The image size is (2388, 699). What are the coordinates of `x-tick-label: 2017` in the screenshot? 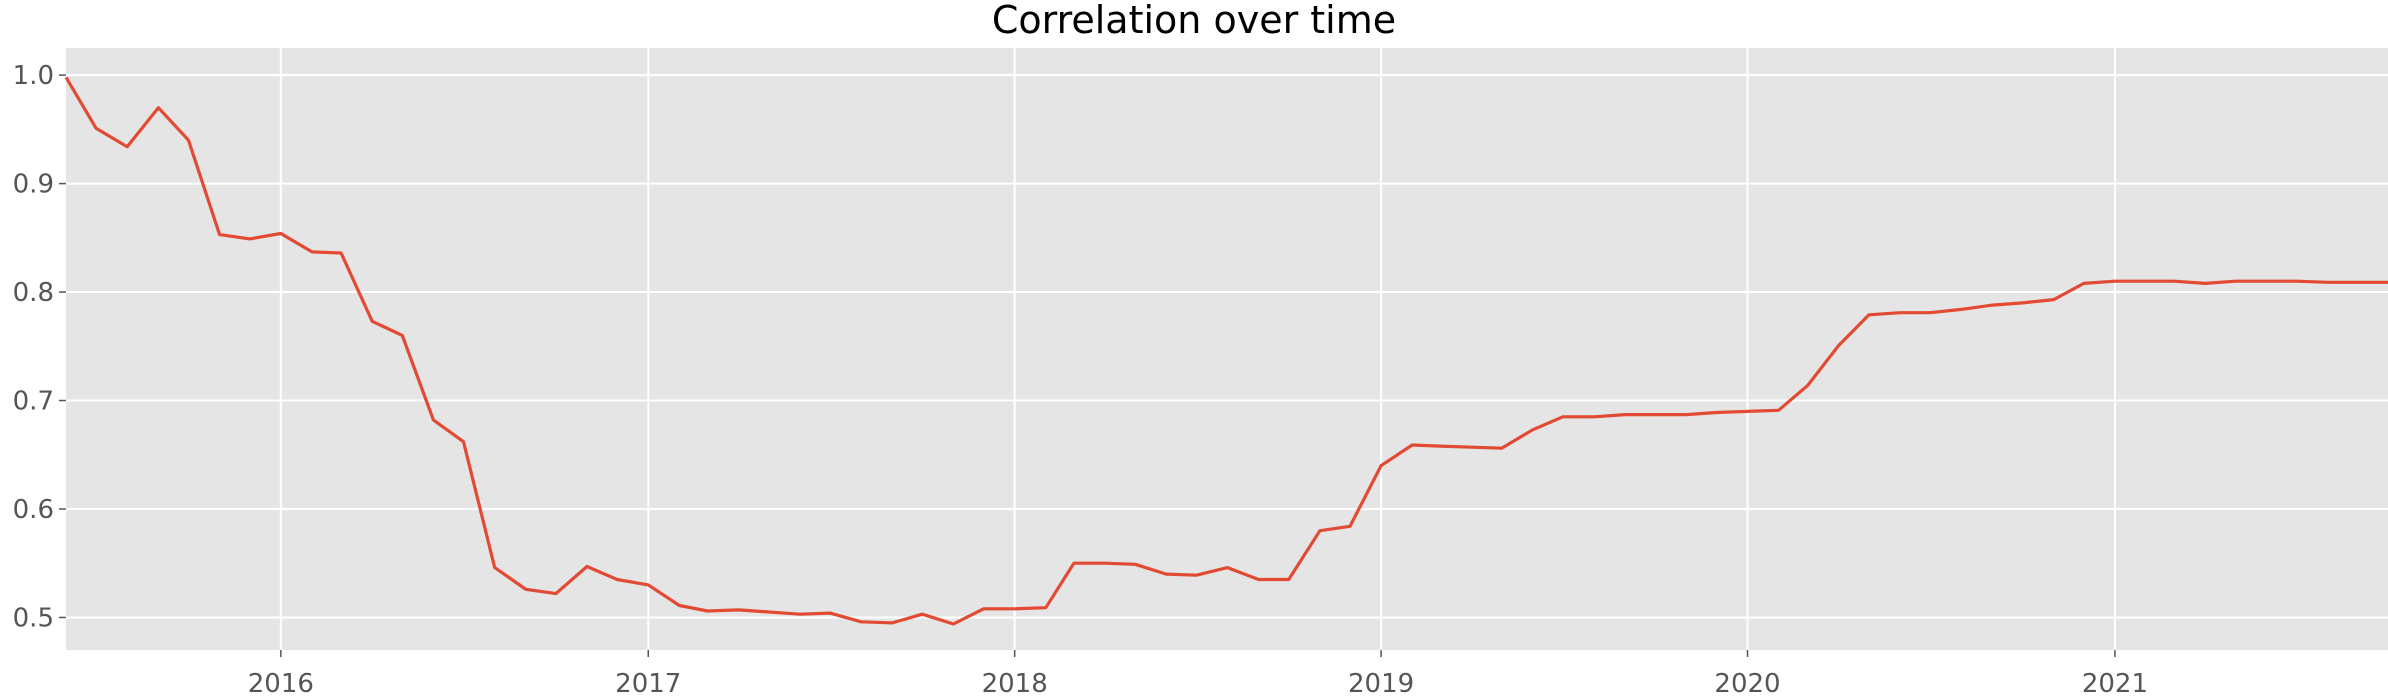 It's located at (648, 684).